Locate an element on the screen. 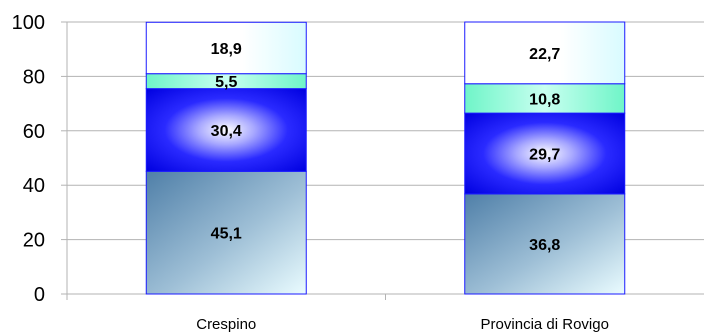 The width and height of the screenshot is (704, 333). data-label: 10,8 is located at coordinates (544, 99).